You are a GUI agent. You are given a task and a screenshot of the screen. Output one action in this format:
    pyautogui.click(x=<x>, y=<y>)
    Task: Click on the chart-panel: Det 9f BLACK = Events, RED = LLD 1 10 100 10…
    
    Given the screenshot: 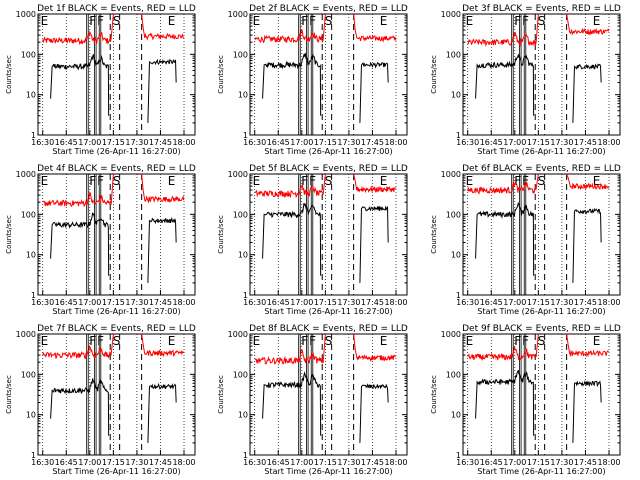 What is the action you would take?
    pyautogui.click(x=525, y=400)
    